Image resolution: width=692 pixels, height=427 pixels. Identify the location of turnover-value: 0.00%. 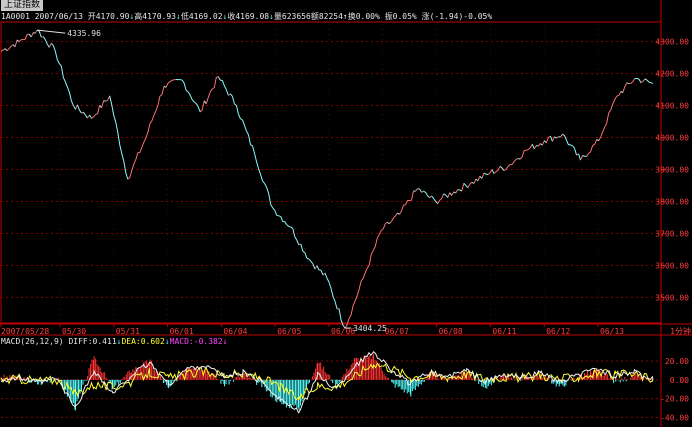
(367, 16).